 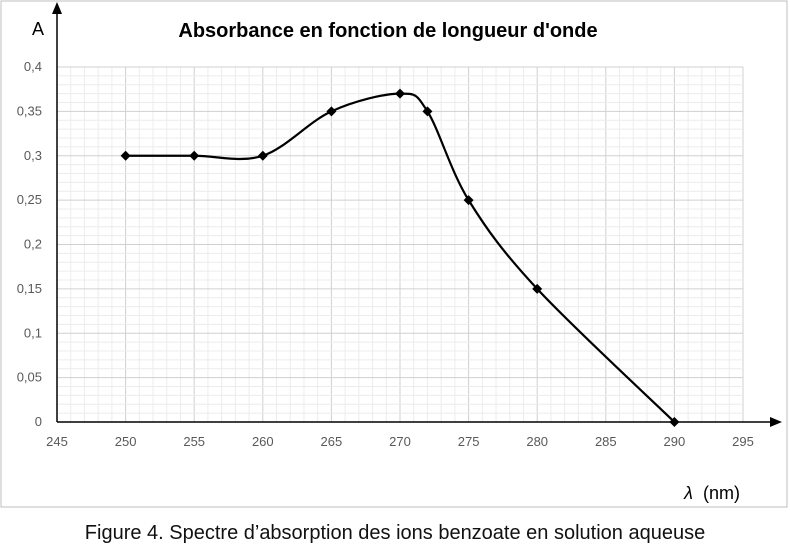 I want to click on y-tick-label: 0,35, so click(x=29, y=110).